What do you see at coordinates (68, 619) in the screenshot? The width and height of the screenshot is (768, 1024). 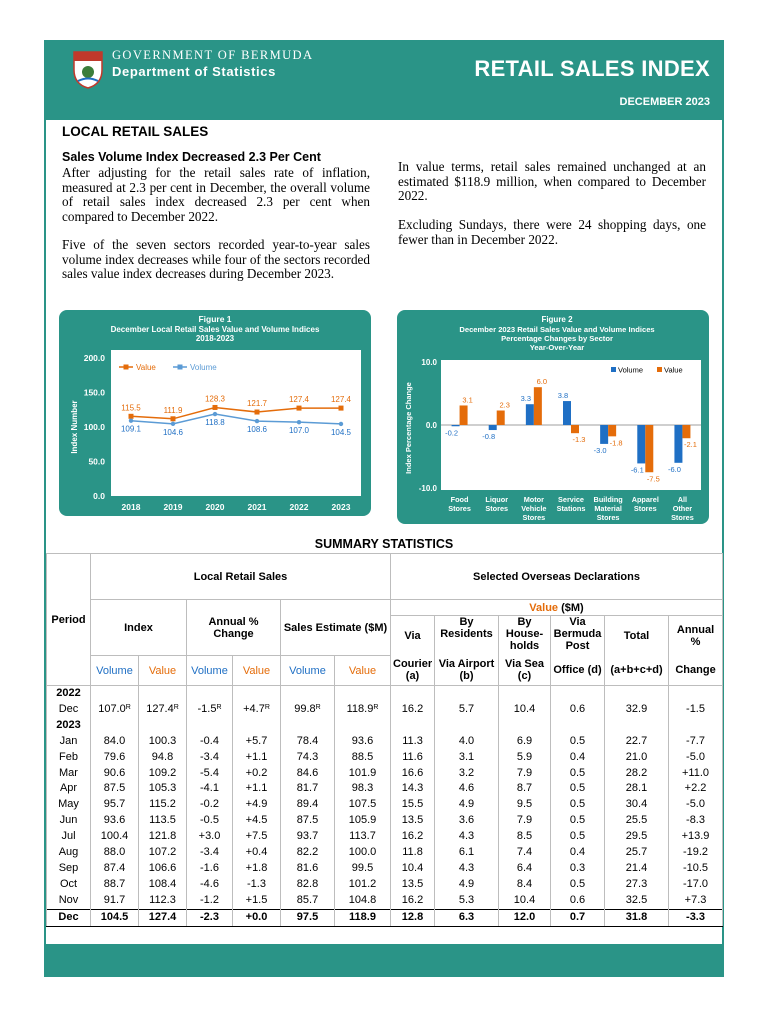 I see `period-header: Period` at bounding box center [68, 619].